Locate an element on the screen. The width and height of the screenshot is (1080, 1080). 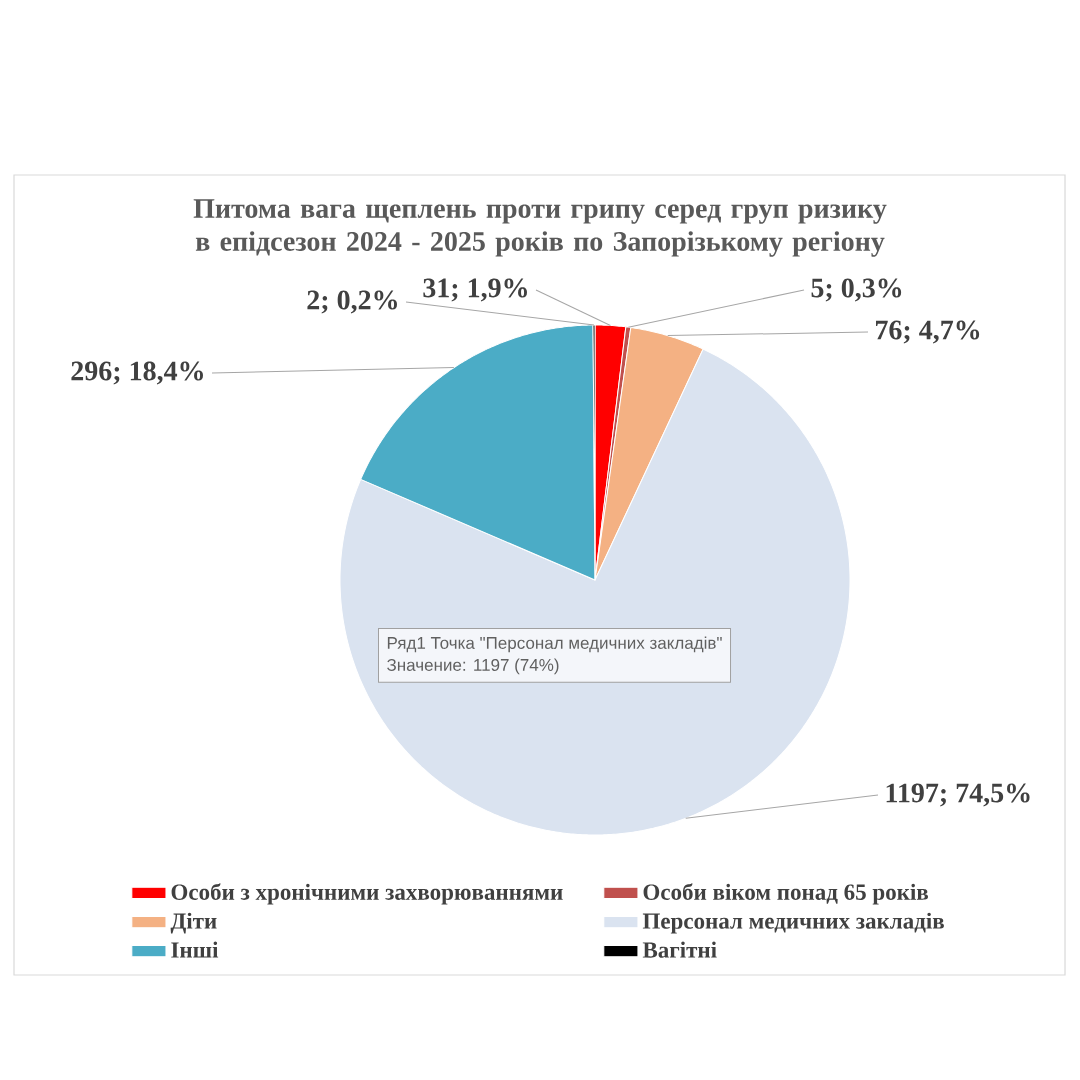
chart-title: Питома вага щеплень проти грипу серед груп ризику в епідсезон 2024 - 2025 років по Запорізькому регіону is located at coordinates (540, 228).